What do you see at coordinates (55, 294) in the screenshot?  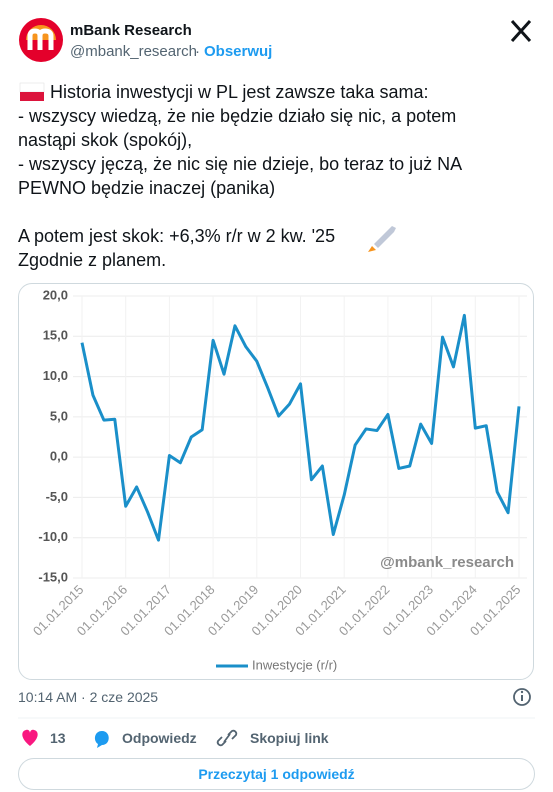 I see `y-tick-label: 20,0` at bounding box center [55, 294].